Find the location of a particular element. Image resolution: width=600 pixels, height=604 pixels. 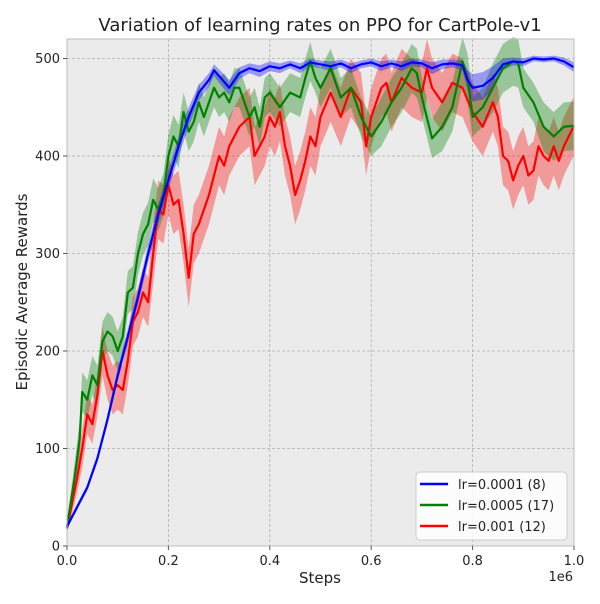

x-tick-label: 0.0 is located at coordinates (67, 561).